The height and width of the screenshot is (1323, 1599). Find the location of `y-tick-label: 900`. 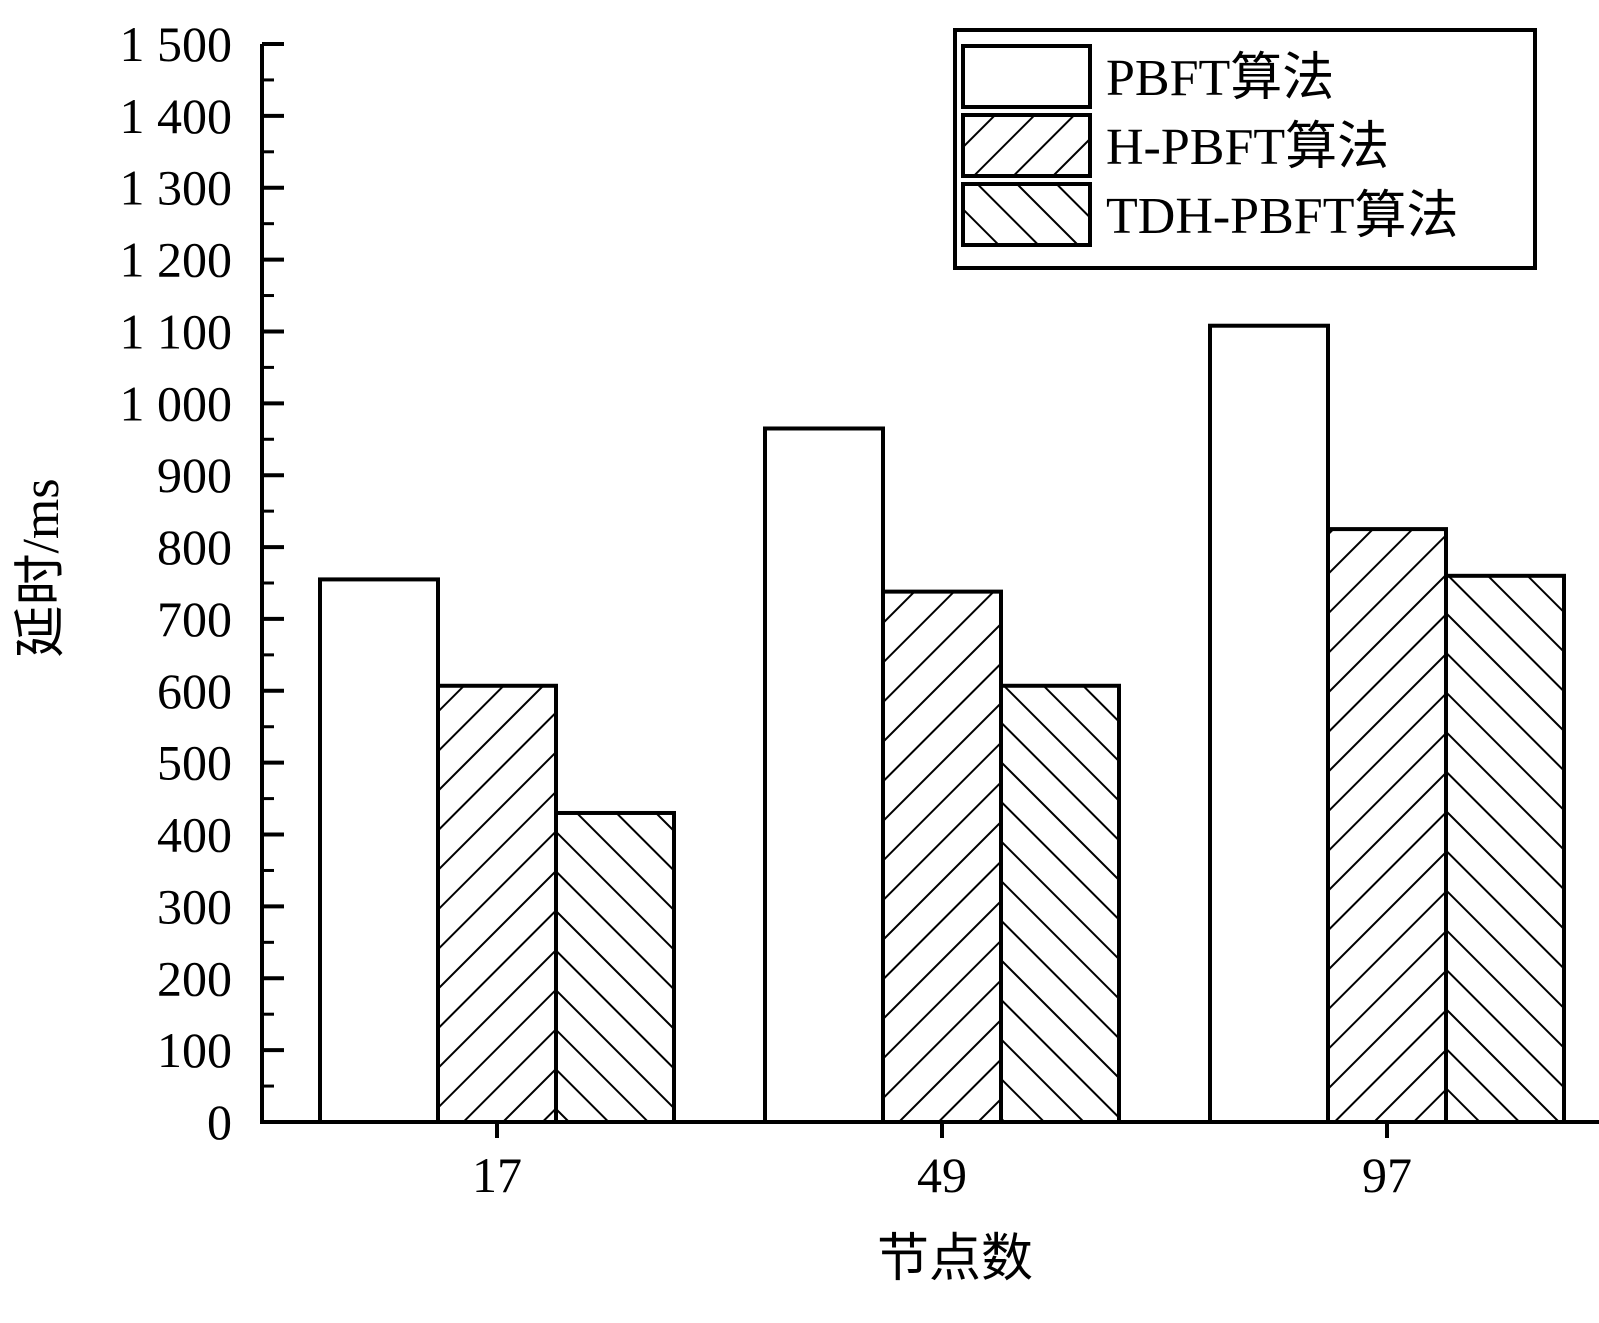

y-tick-label: 900 is located at coordinates (194, 475).